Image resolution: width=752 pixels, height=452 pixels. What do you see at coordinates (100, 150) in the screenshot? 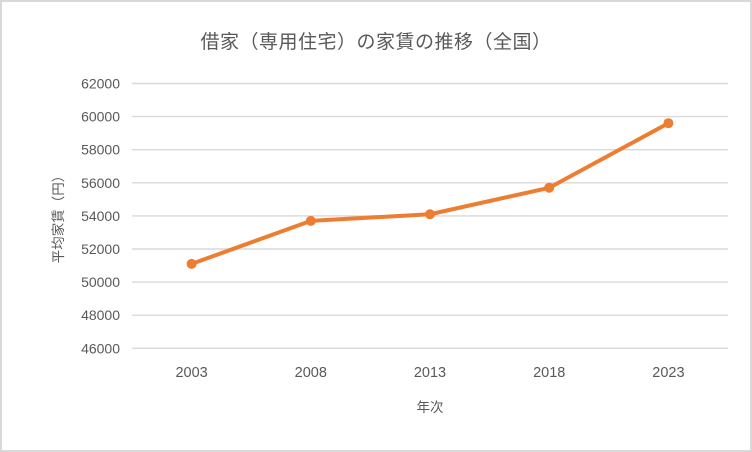
I see `y-tick-label: 58000` at bounding box center [100, 150].